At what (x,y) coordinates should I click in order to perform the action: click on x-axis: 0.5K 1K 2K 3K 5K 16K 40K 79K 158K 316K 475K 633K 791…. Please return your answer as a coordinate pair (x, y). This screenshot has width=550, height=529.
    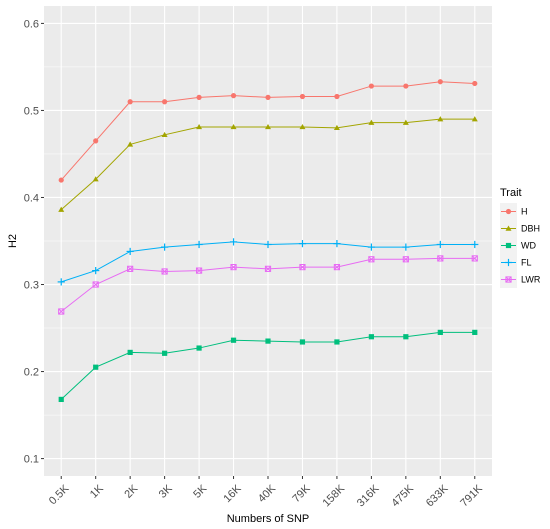
    Looking at the image, I should click on (266, 492).